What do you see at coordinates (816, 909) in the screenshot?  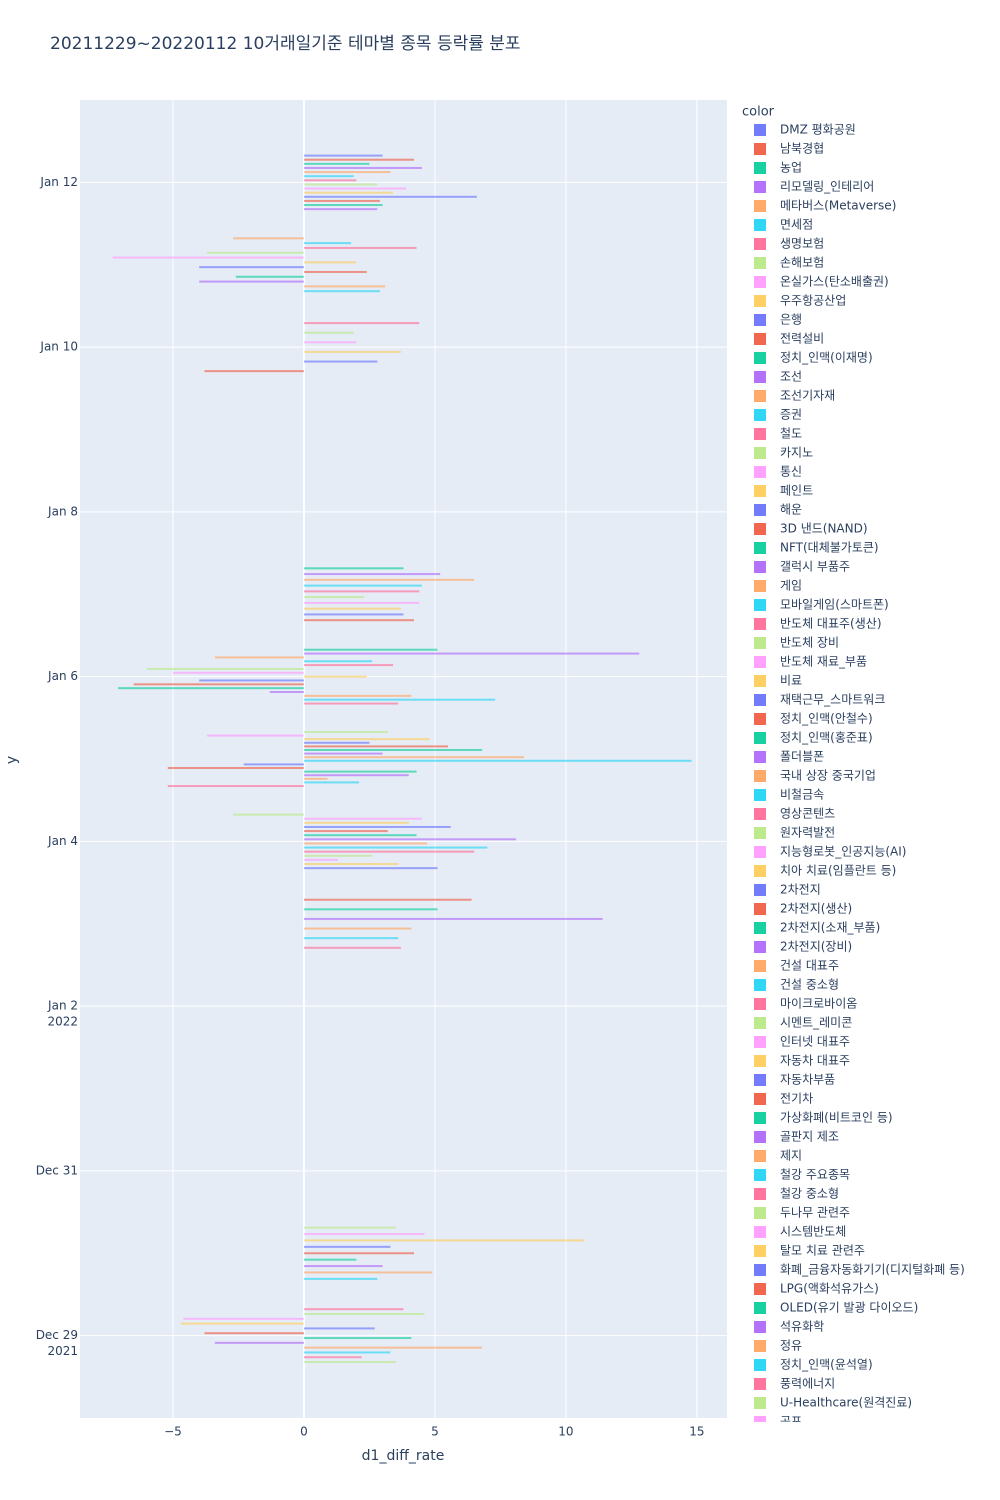 I see `legend-label: 2차전지(생산)` at bounding box center [816, 909].